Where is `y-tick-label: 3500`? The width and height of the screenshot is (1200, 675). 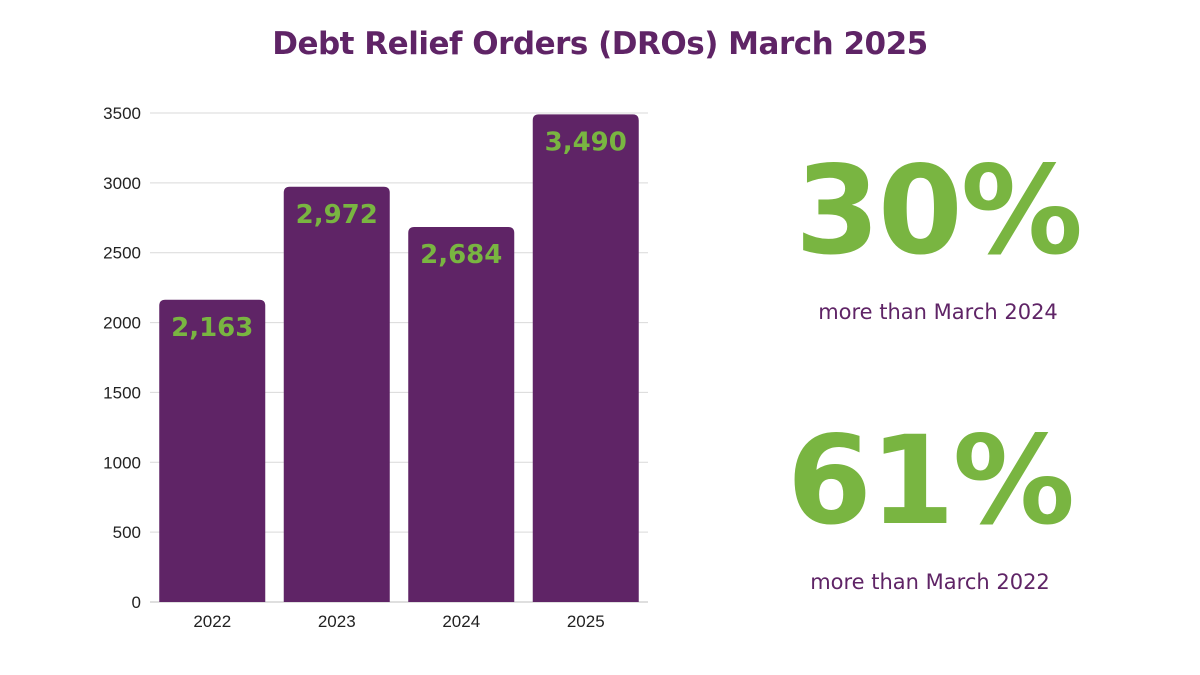 y-tick-label: 3500 is located at coordinates (122, 113).